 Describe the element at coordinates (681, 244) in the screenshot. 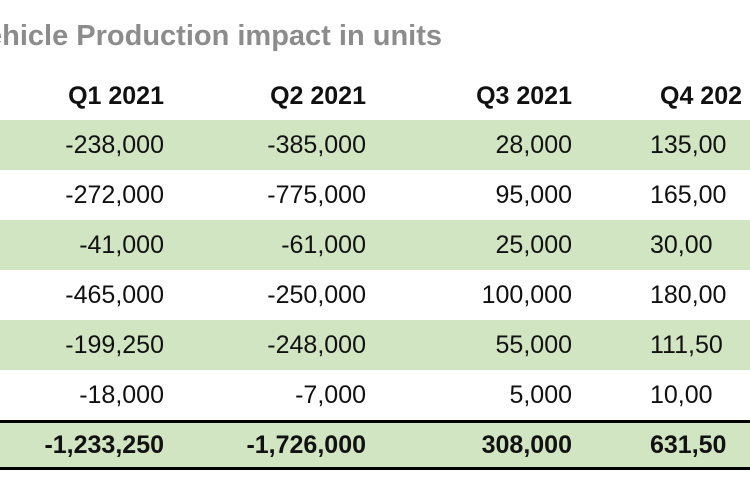

I see `table-cell: 30,00` at that location.